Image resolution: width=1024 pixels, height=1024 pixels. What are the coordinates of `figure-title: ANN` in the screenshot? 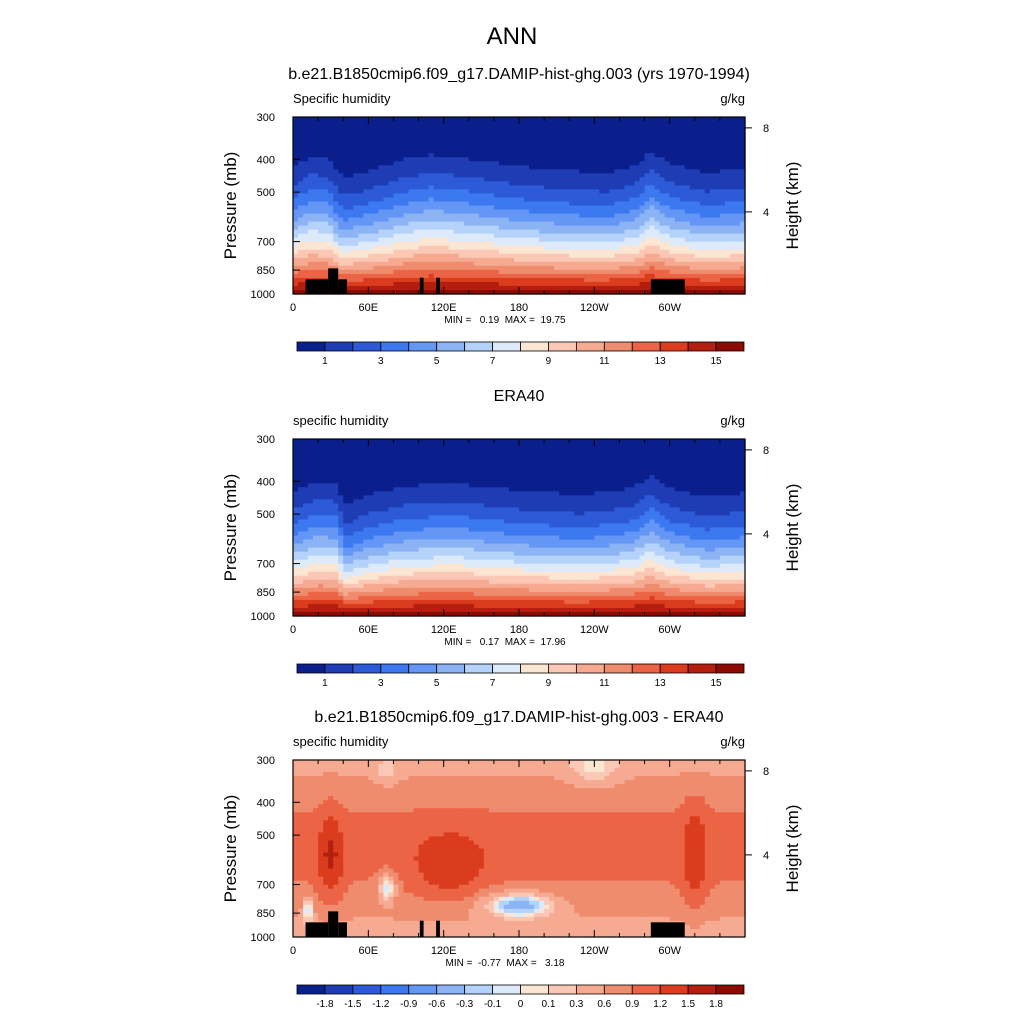 It's located at (512, 36).